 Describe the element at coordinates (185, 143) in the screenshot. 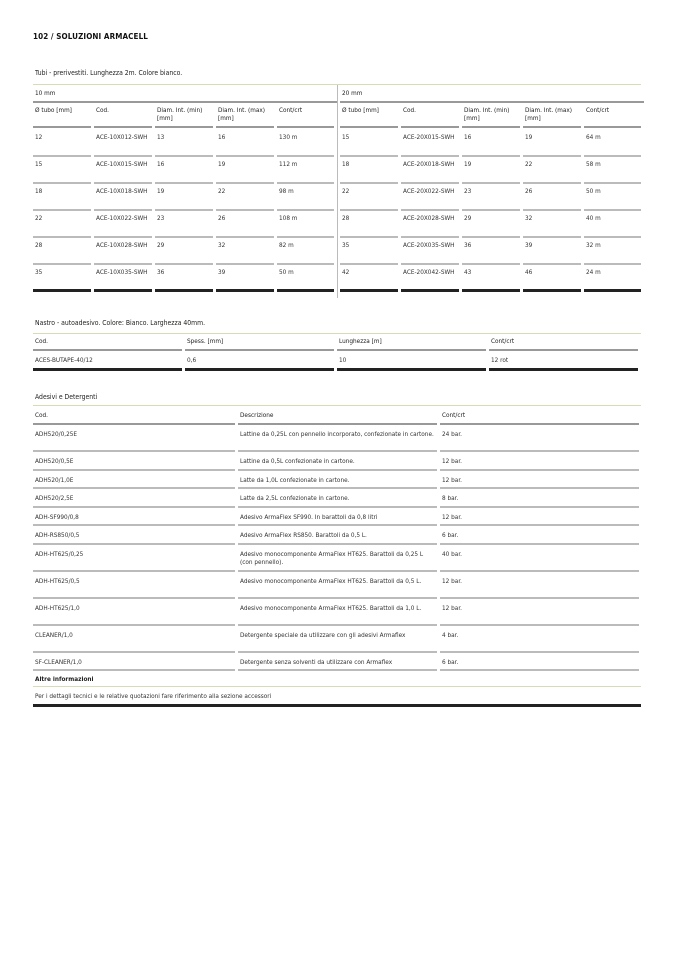

I see `table-row: 12 ACE-10X012-SWH 13 16 130 m` at that location.